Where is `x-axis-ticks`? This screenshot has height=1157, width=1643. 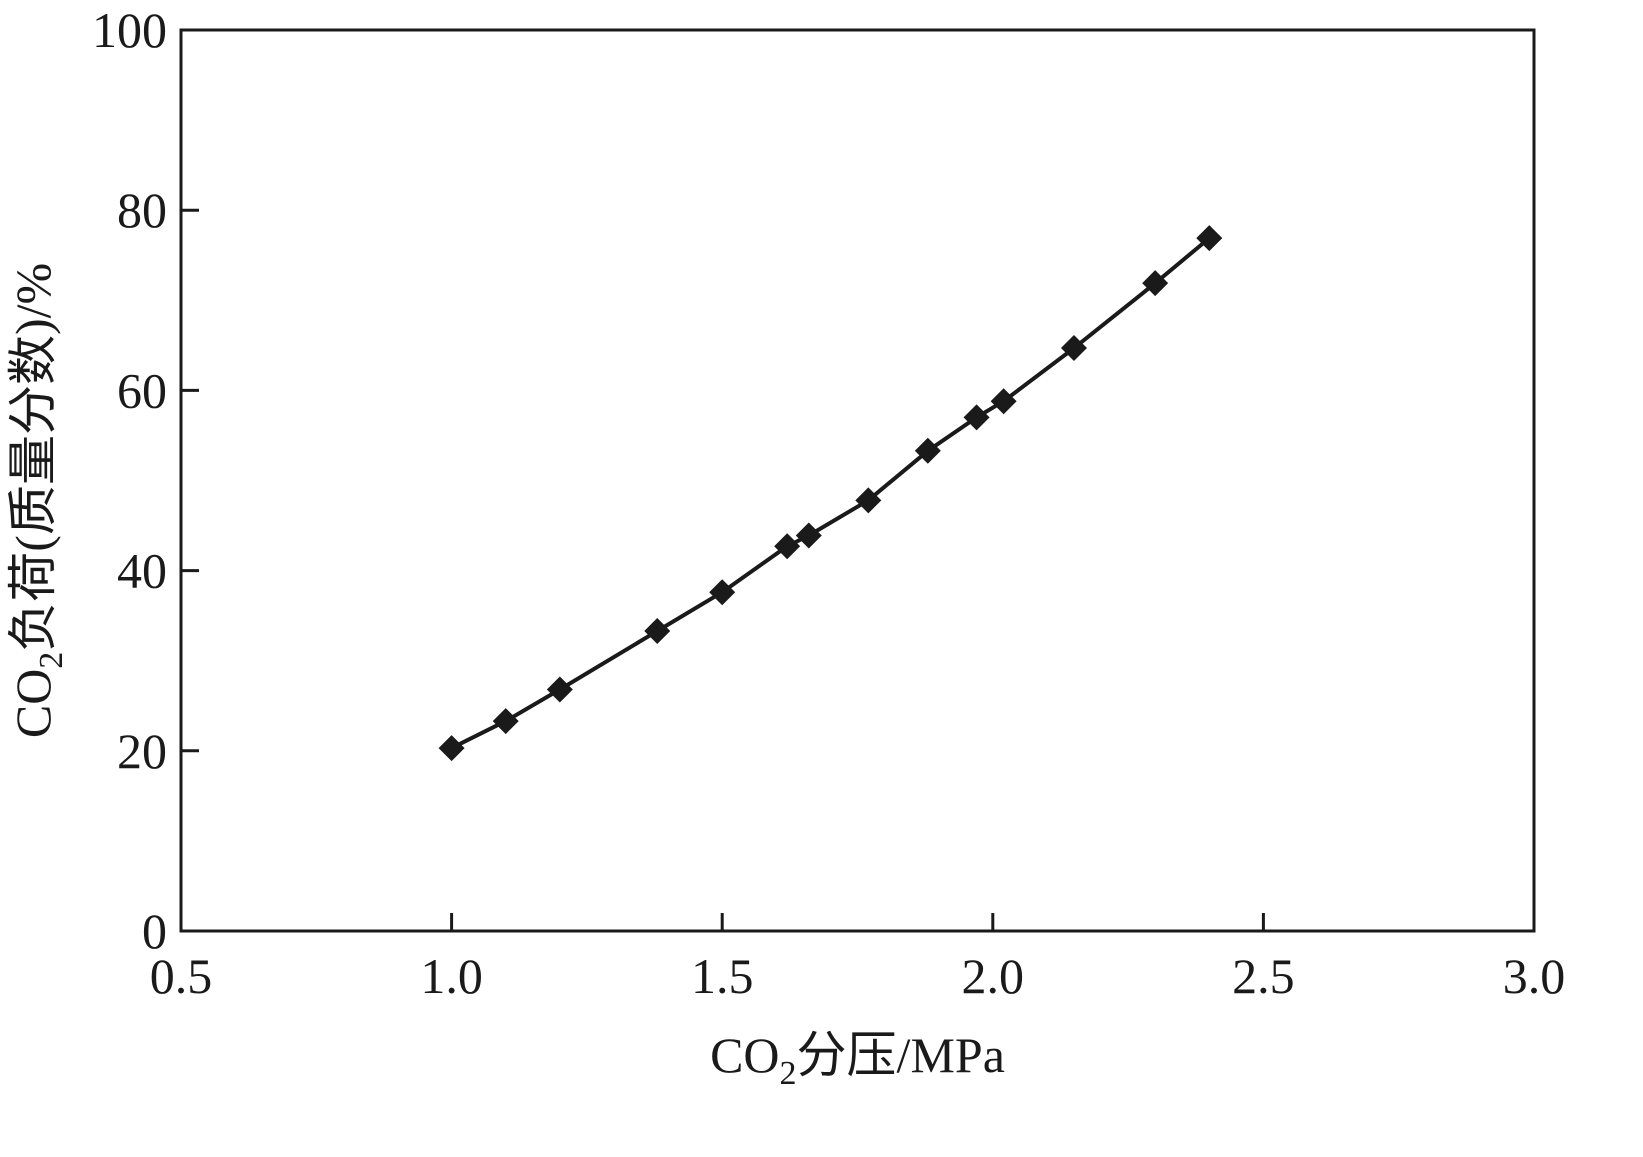
x-axis-ticks is located at coordinates (857, 922).